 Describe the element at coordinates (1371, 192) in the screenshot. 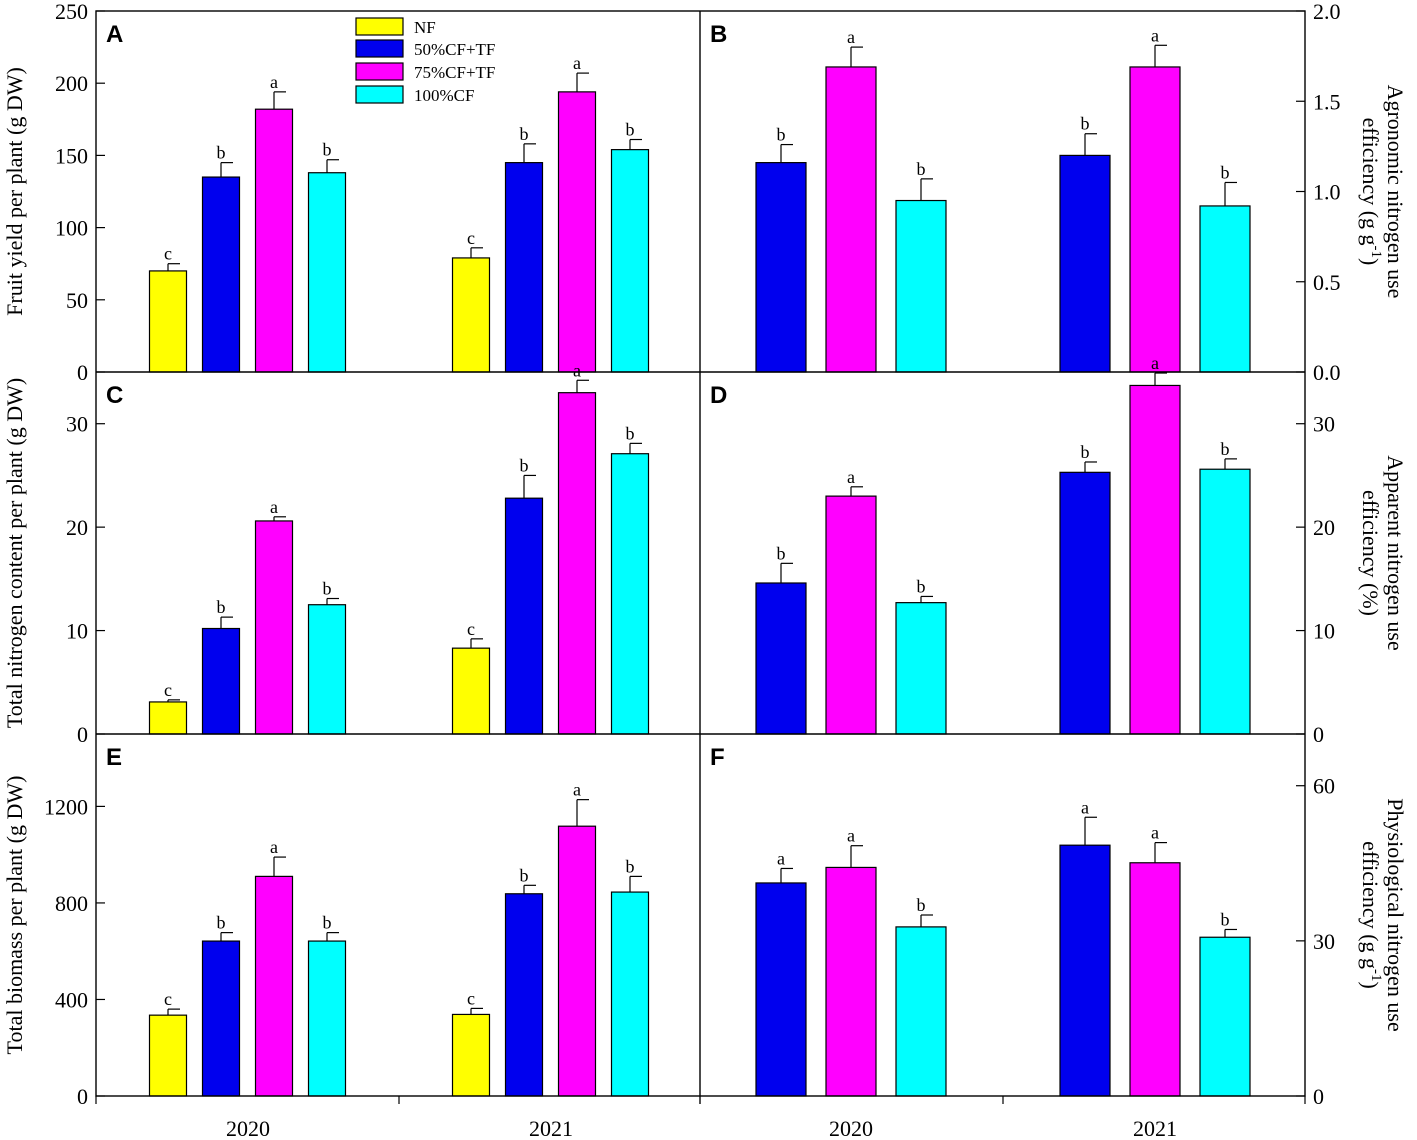

I see `y-axis-title-B: efficiency (g g-1)` at that location.